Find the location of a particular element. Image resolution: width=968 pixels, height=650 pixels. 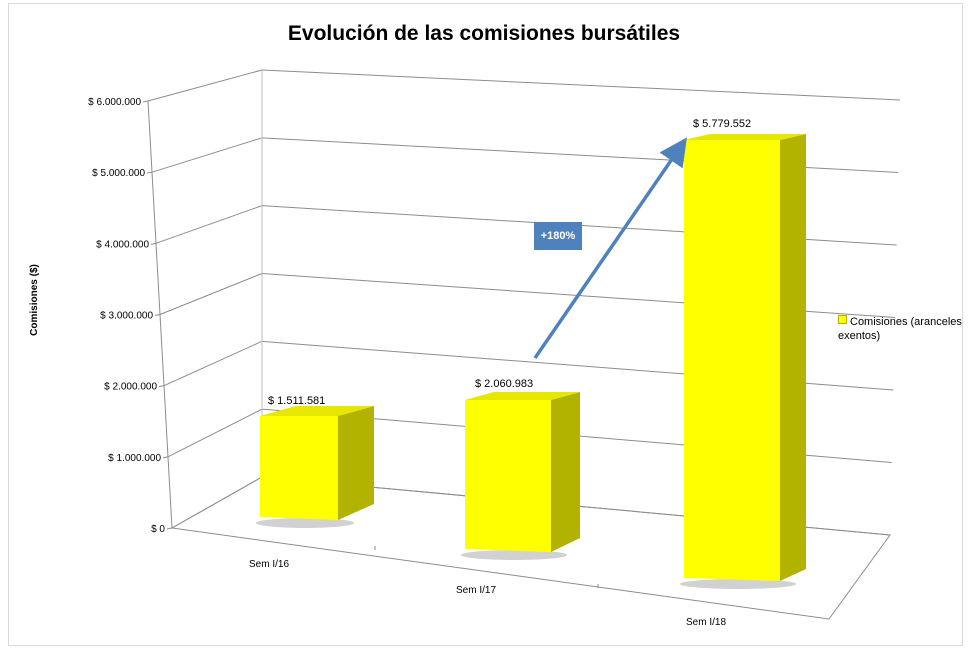

growth-callout: +180% is located at coordinates (558, 236).